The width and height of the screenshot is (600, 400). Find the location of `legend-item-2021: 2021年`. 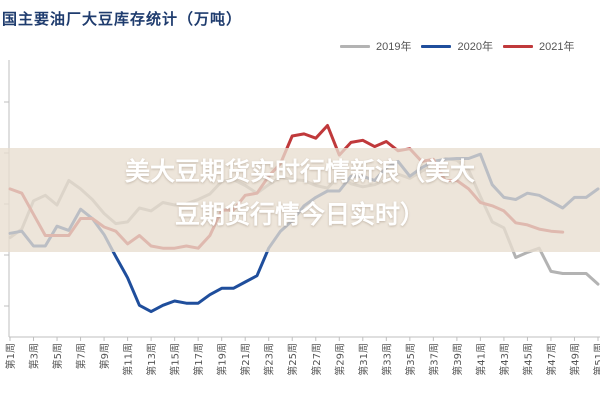

legend-item-2021: 2021年 is located at coordinates (538, 46).